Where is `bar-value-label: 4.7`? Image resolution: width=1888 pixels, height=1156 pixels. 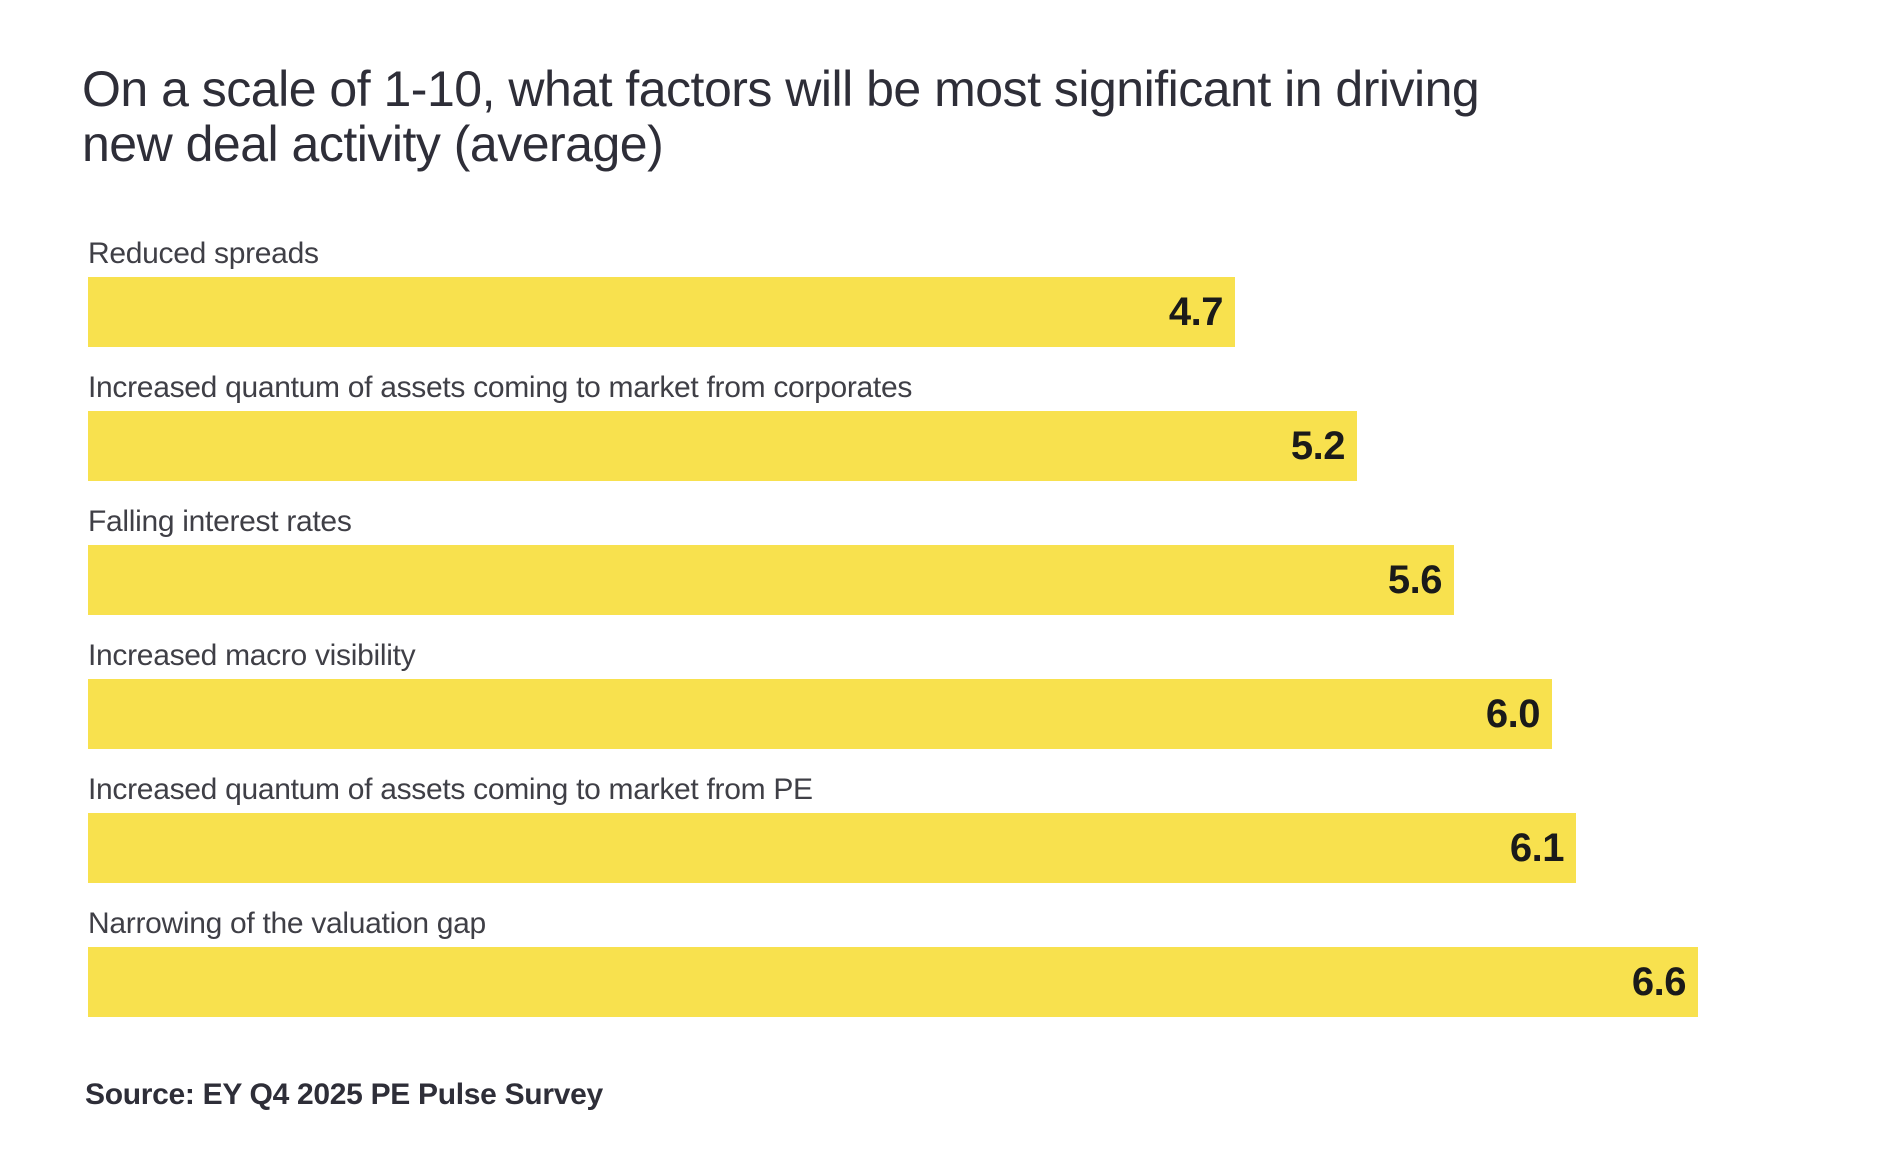
bar-value-label: 4.7 is located at coordinates (1196, 311).